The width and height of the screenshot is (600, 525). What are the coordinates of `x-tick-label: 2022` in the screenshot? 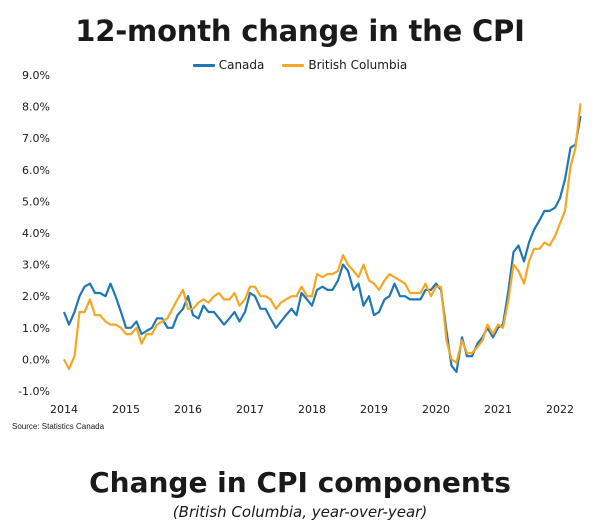 It's located at (560, 409).